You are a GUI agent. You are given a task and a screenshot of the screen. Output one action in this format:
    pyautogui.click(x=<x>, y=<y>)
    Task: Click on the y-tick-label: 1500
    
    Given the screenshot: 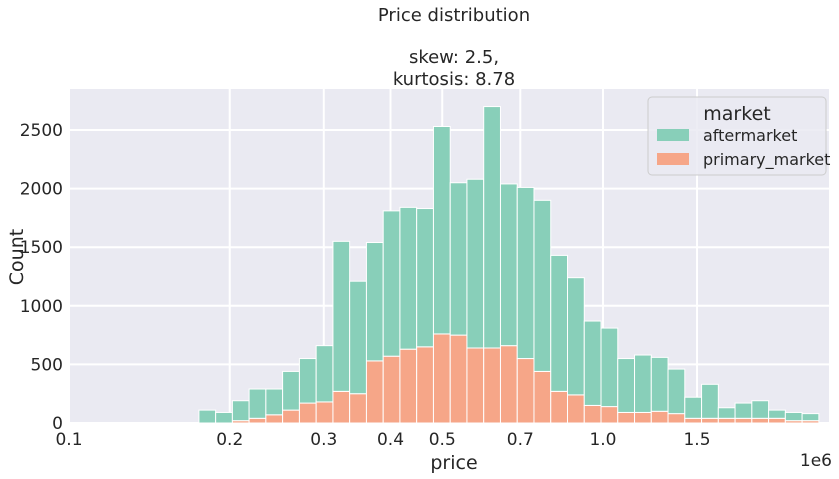 What is the action you would take?
    pyautogui.click(x=41, y=248)
    